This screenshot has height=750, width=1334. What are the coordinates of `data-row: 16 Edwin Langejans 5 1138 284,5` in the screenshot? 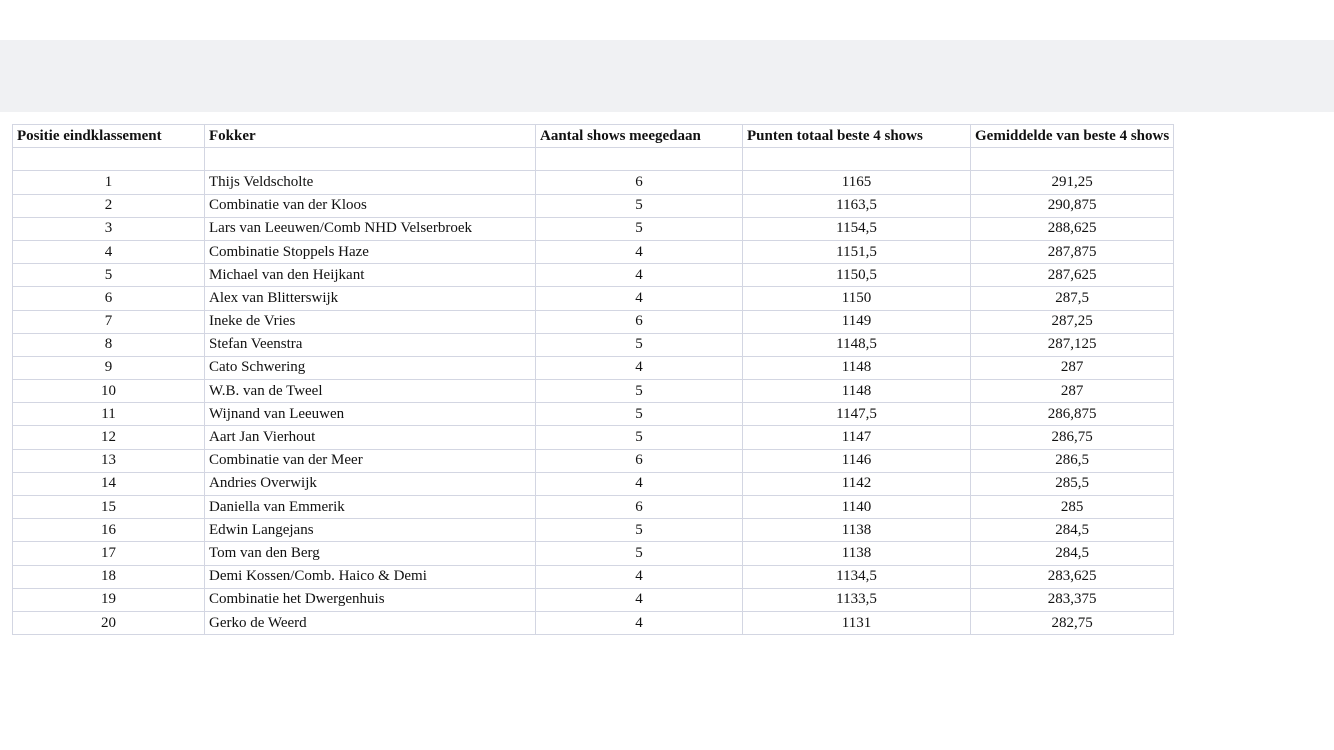 It's located at (593, 530).